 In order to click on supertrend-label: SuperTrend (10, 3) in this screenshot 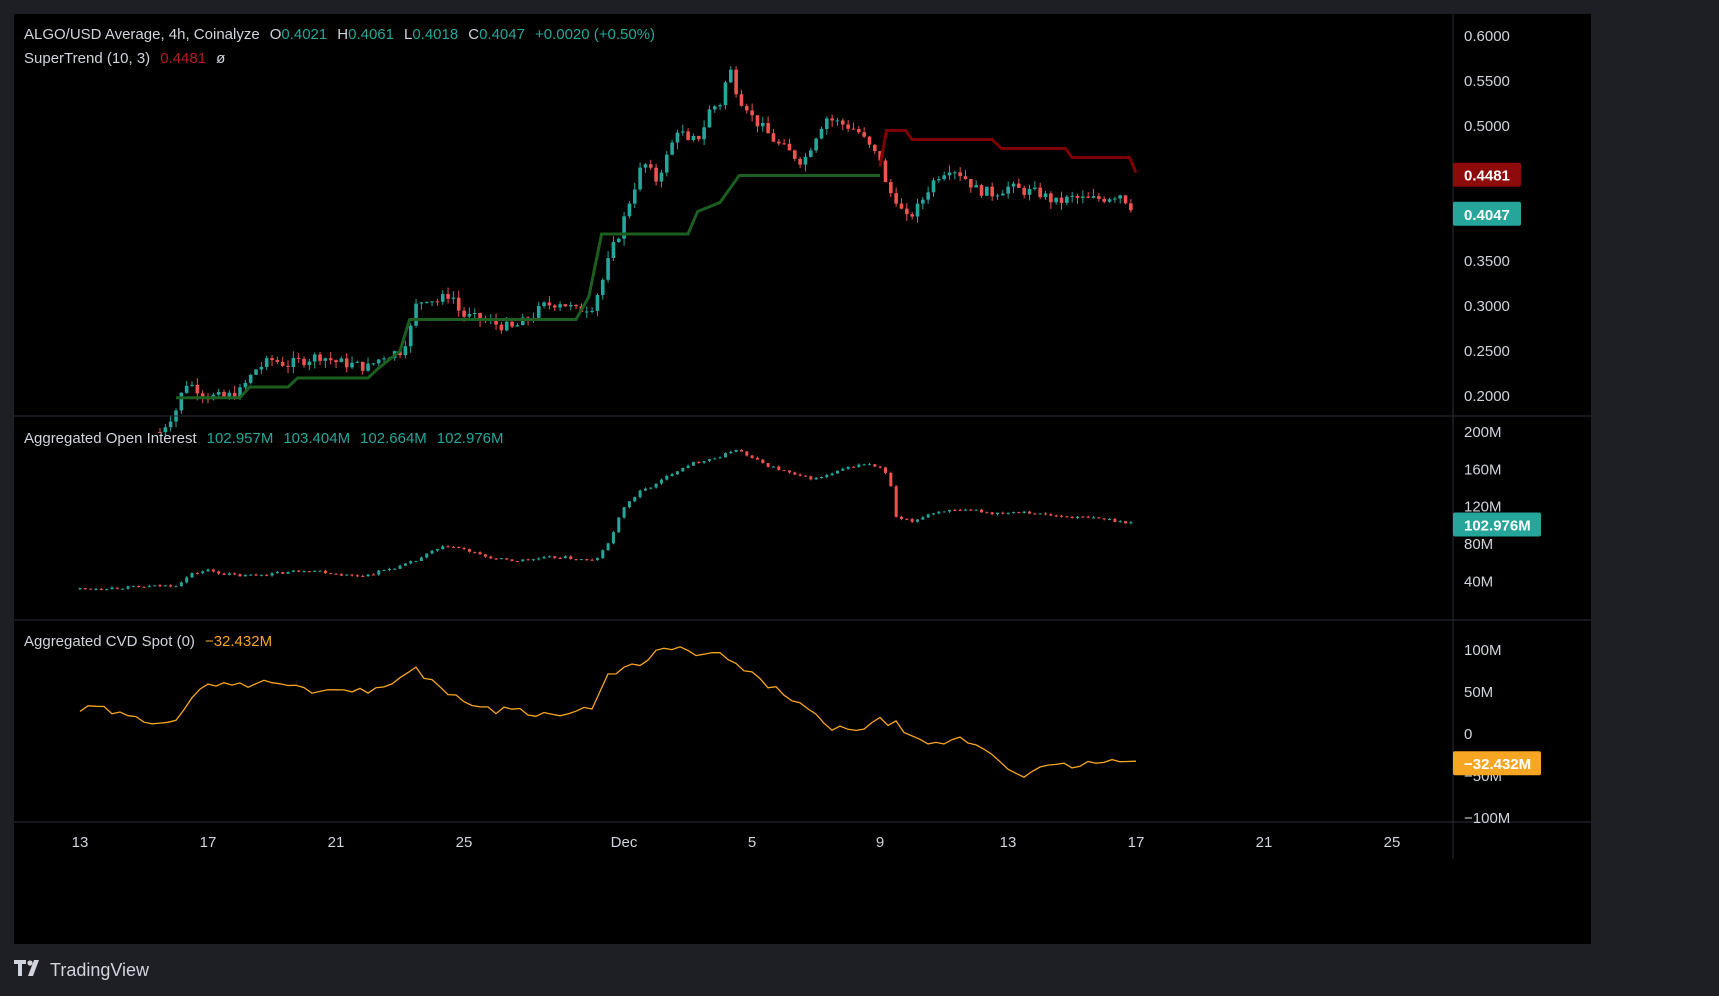, I will do `click(87, 58)`.